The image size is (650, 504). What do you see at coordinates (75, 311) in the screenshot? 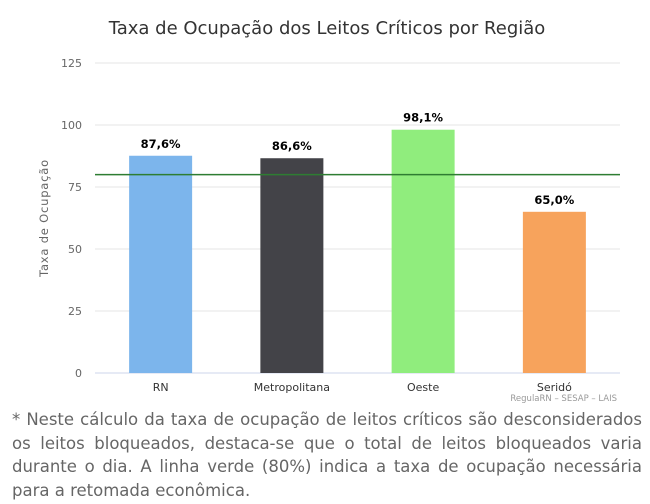
I see `y-tick-label: 25` at bounding box center [75, 311].